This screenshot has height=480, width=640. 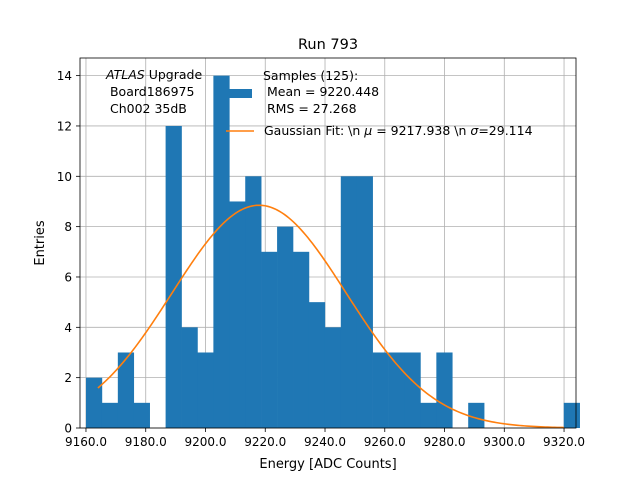 I want to click on chart-title: Run 793, so click(x=328, y=45).